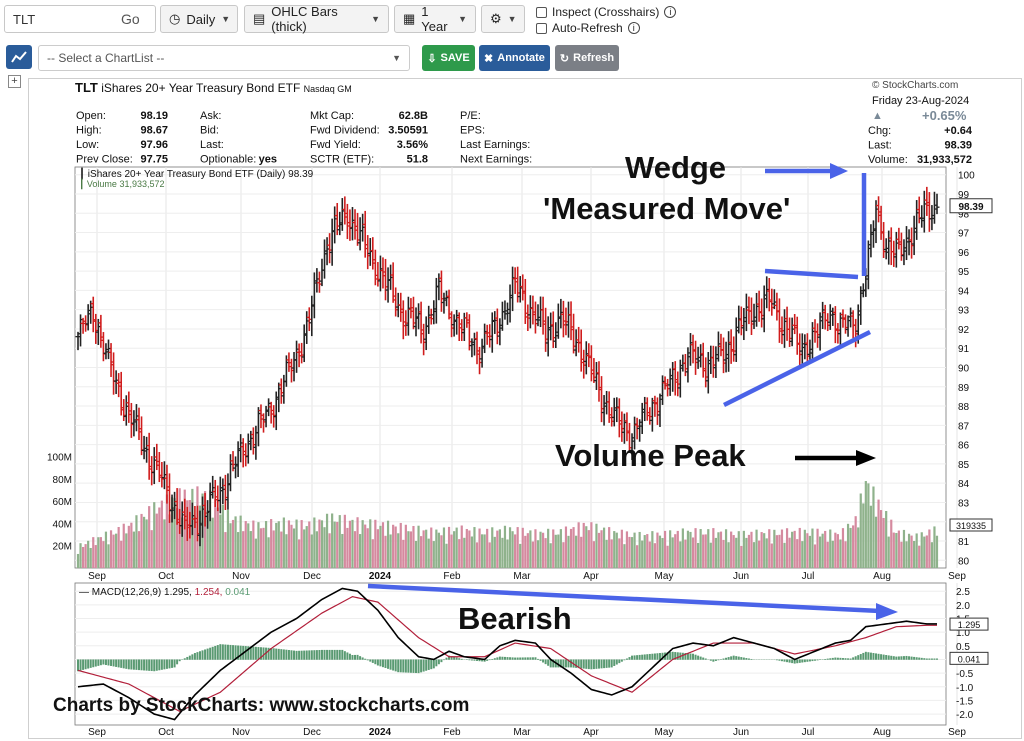 The height and width of the screenshot is (741, 1024). I want to click on bars-icon: ▤, so click(259, 18).